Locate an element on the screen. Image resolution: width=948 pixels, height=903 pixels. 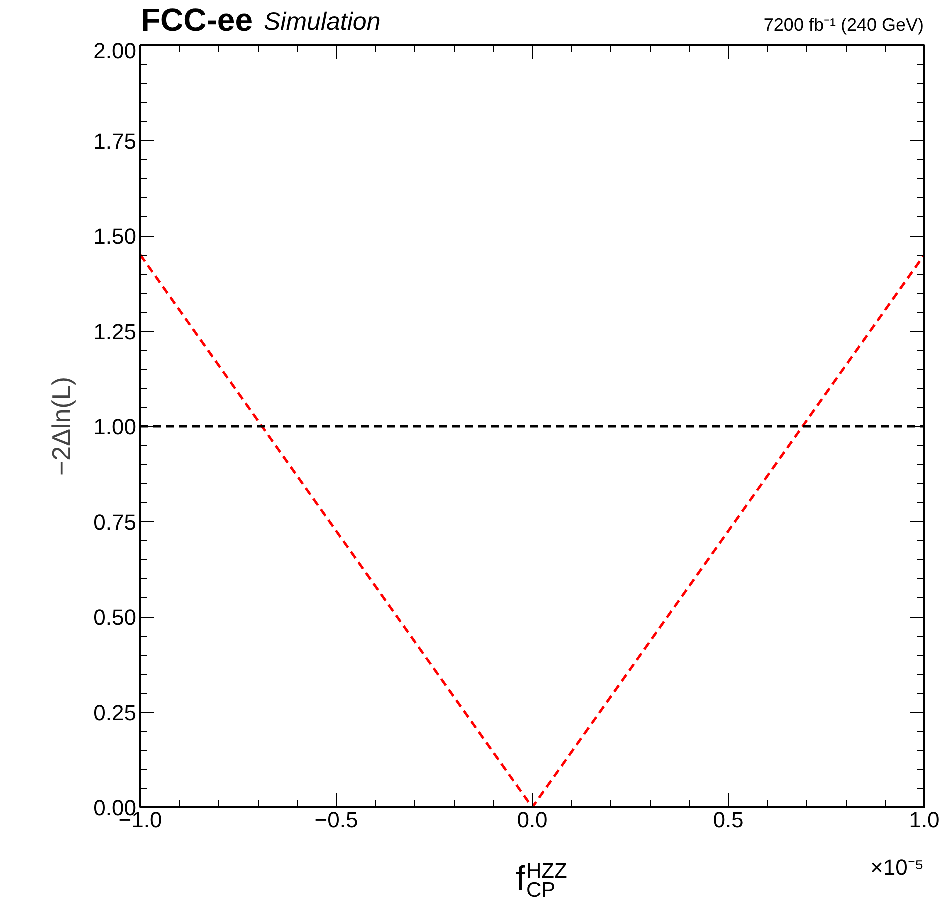
text: 7200 fb⁻¹ (240 GeV) is located at coordinates (844, 25).